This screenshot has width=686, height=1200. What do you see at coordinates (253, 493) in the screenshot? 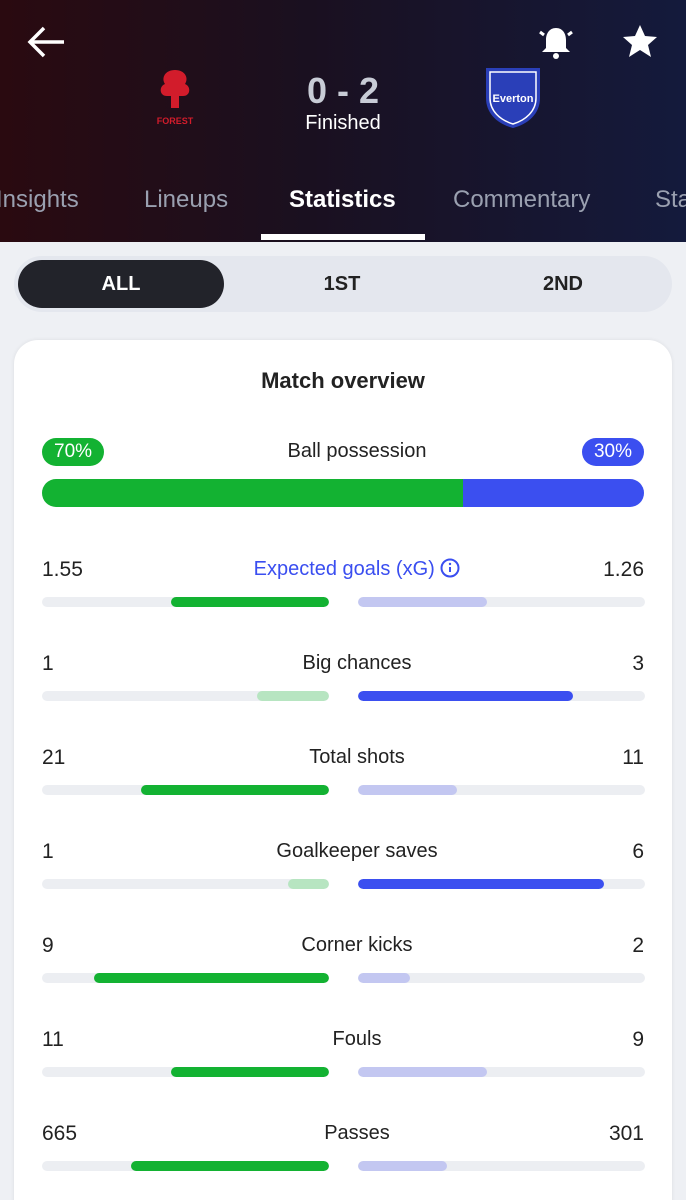
I see `home-possession` at bounding box center [253, 493].